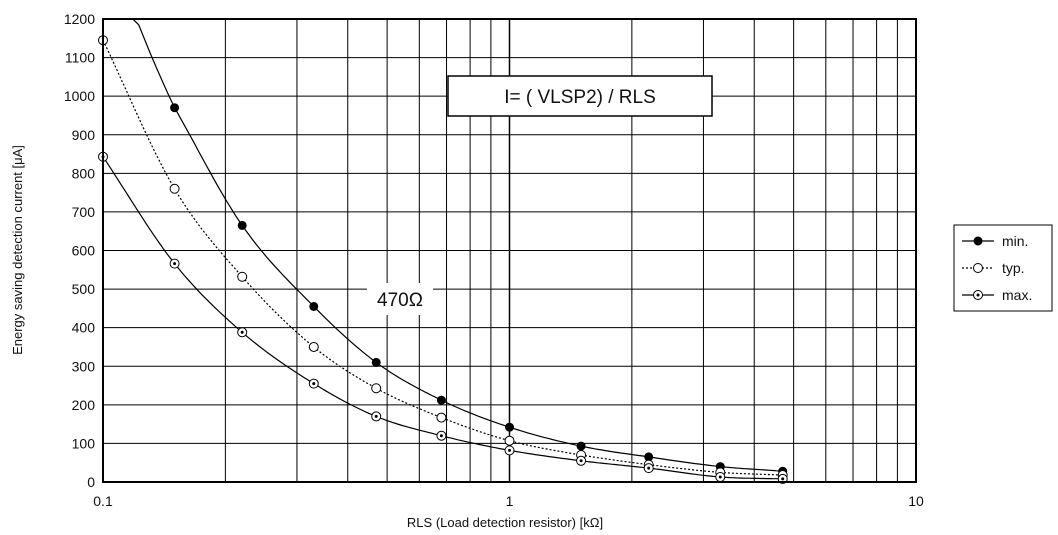 This screenshot has width=1058, height=535. I want to click on x-tick-labels: 0.1 1 10, so click(508, 501).